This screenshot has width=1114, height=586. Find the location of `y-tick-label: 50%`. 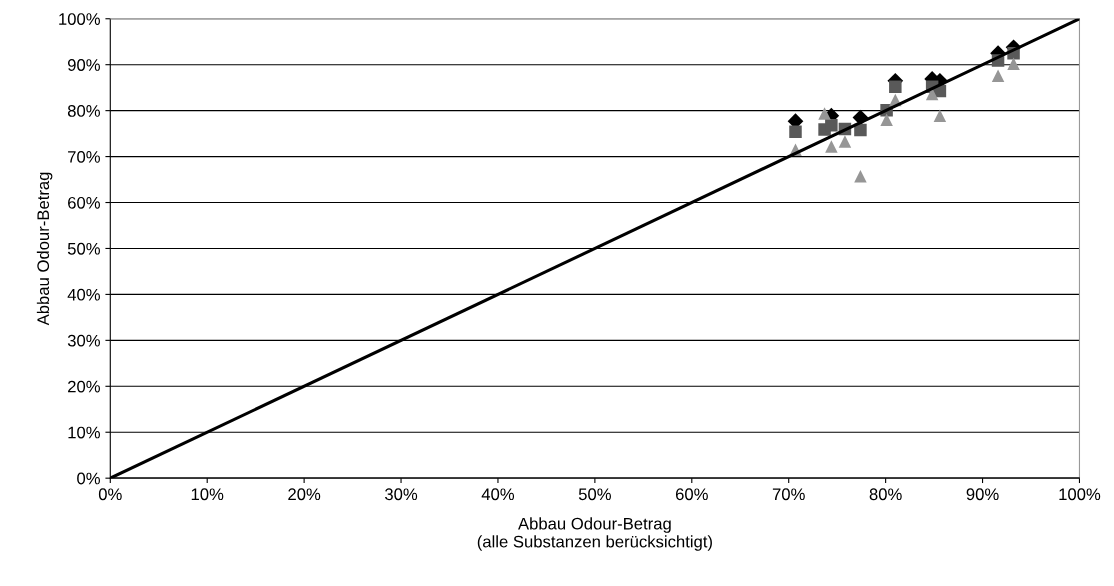

y-tick-label: 50% is located at coordinates (83, 248).